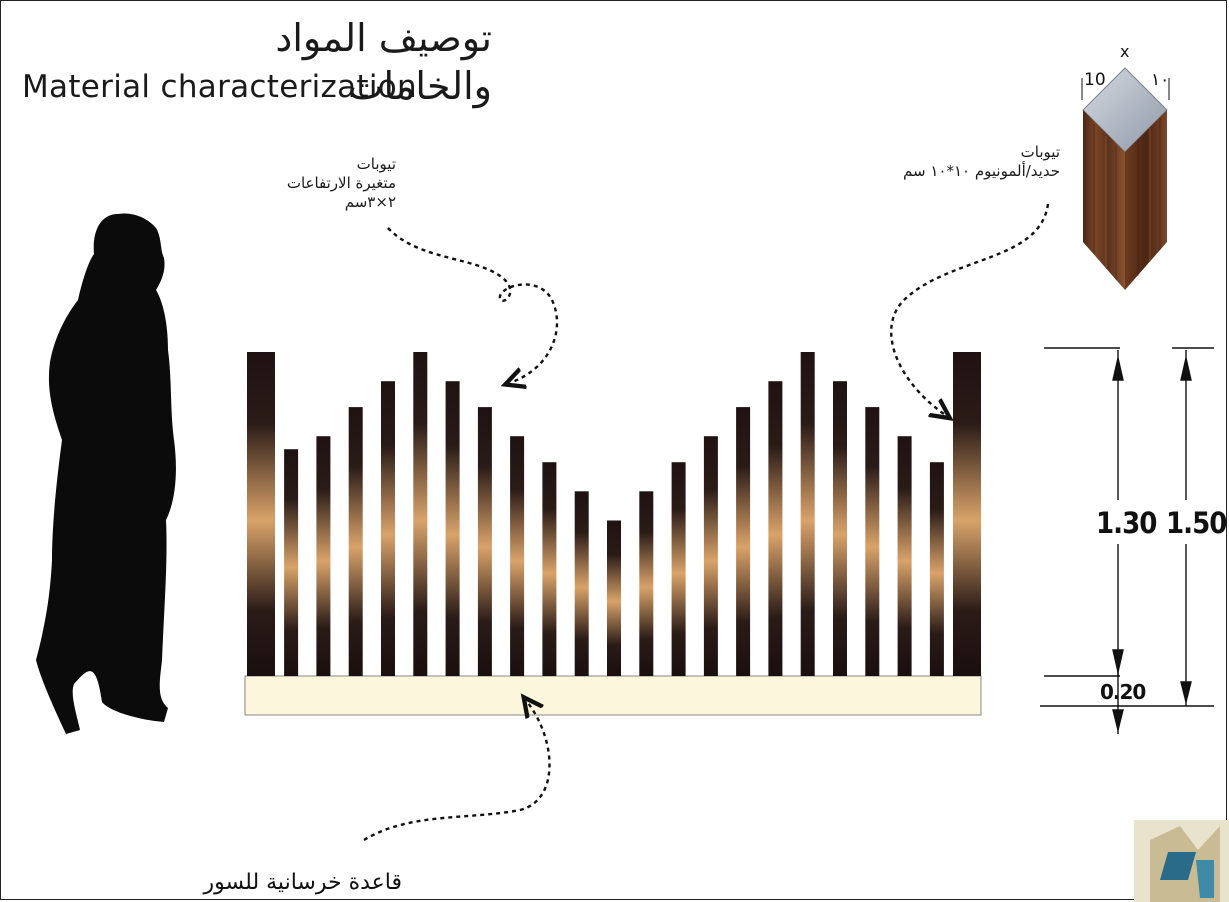 This screenshot has width=1229, height=902. I want to click on dimension-lines, so click(1127, 540).